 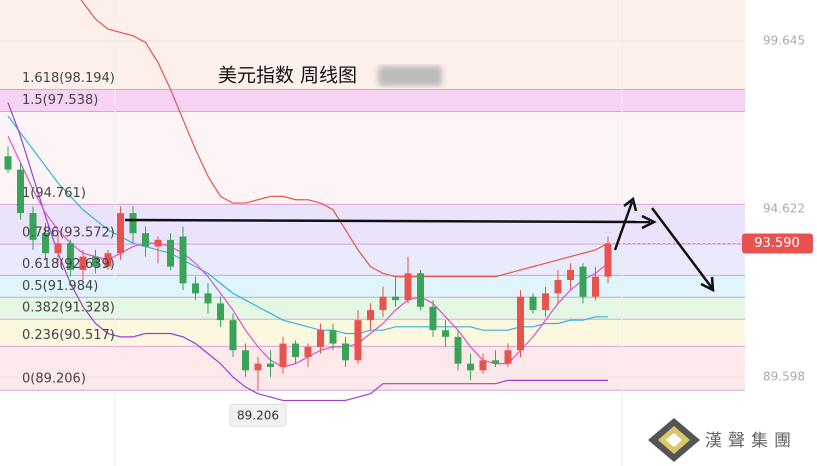 What do you see at coordinates (68, 78) in the screenshot?
I see `fib-label: 1.618(98.194)` at bounding box center [68, 78].